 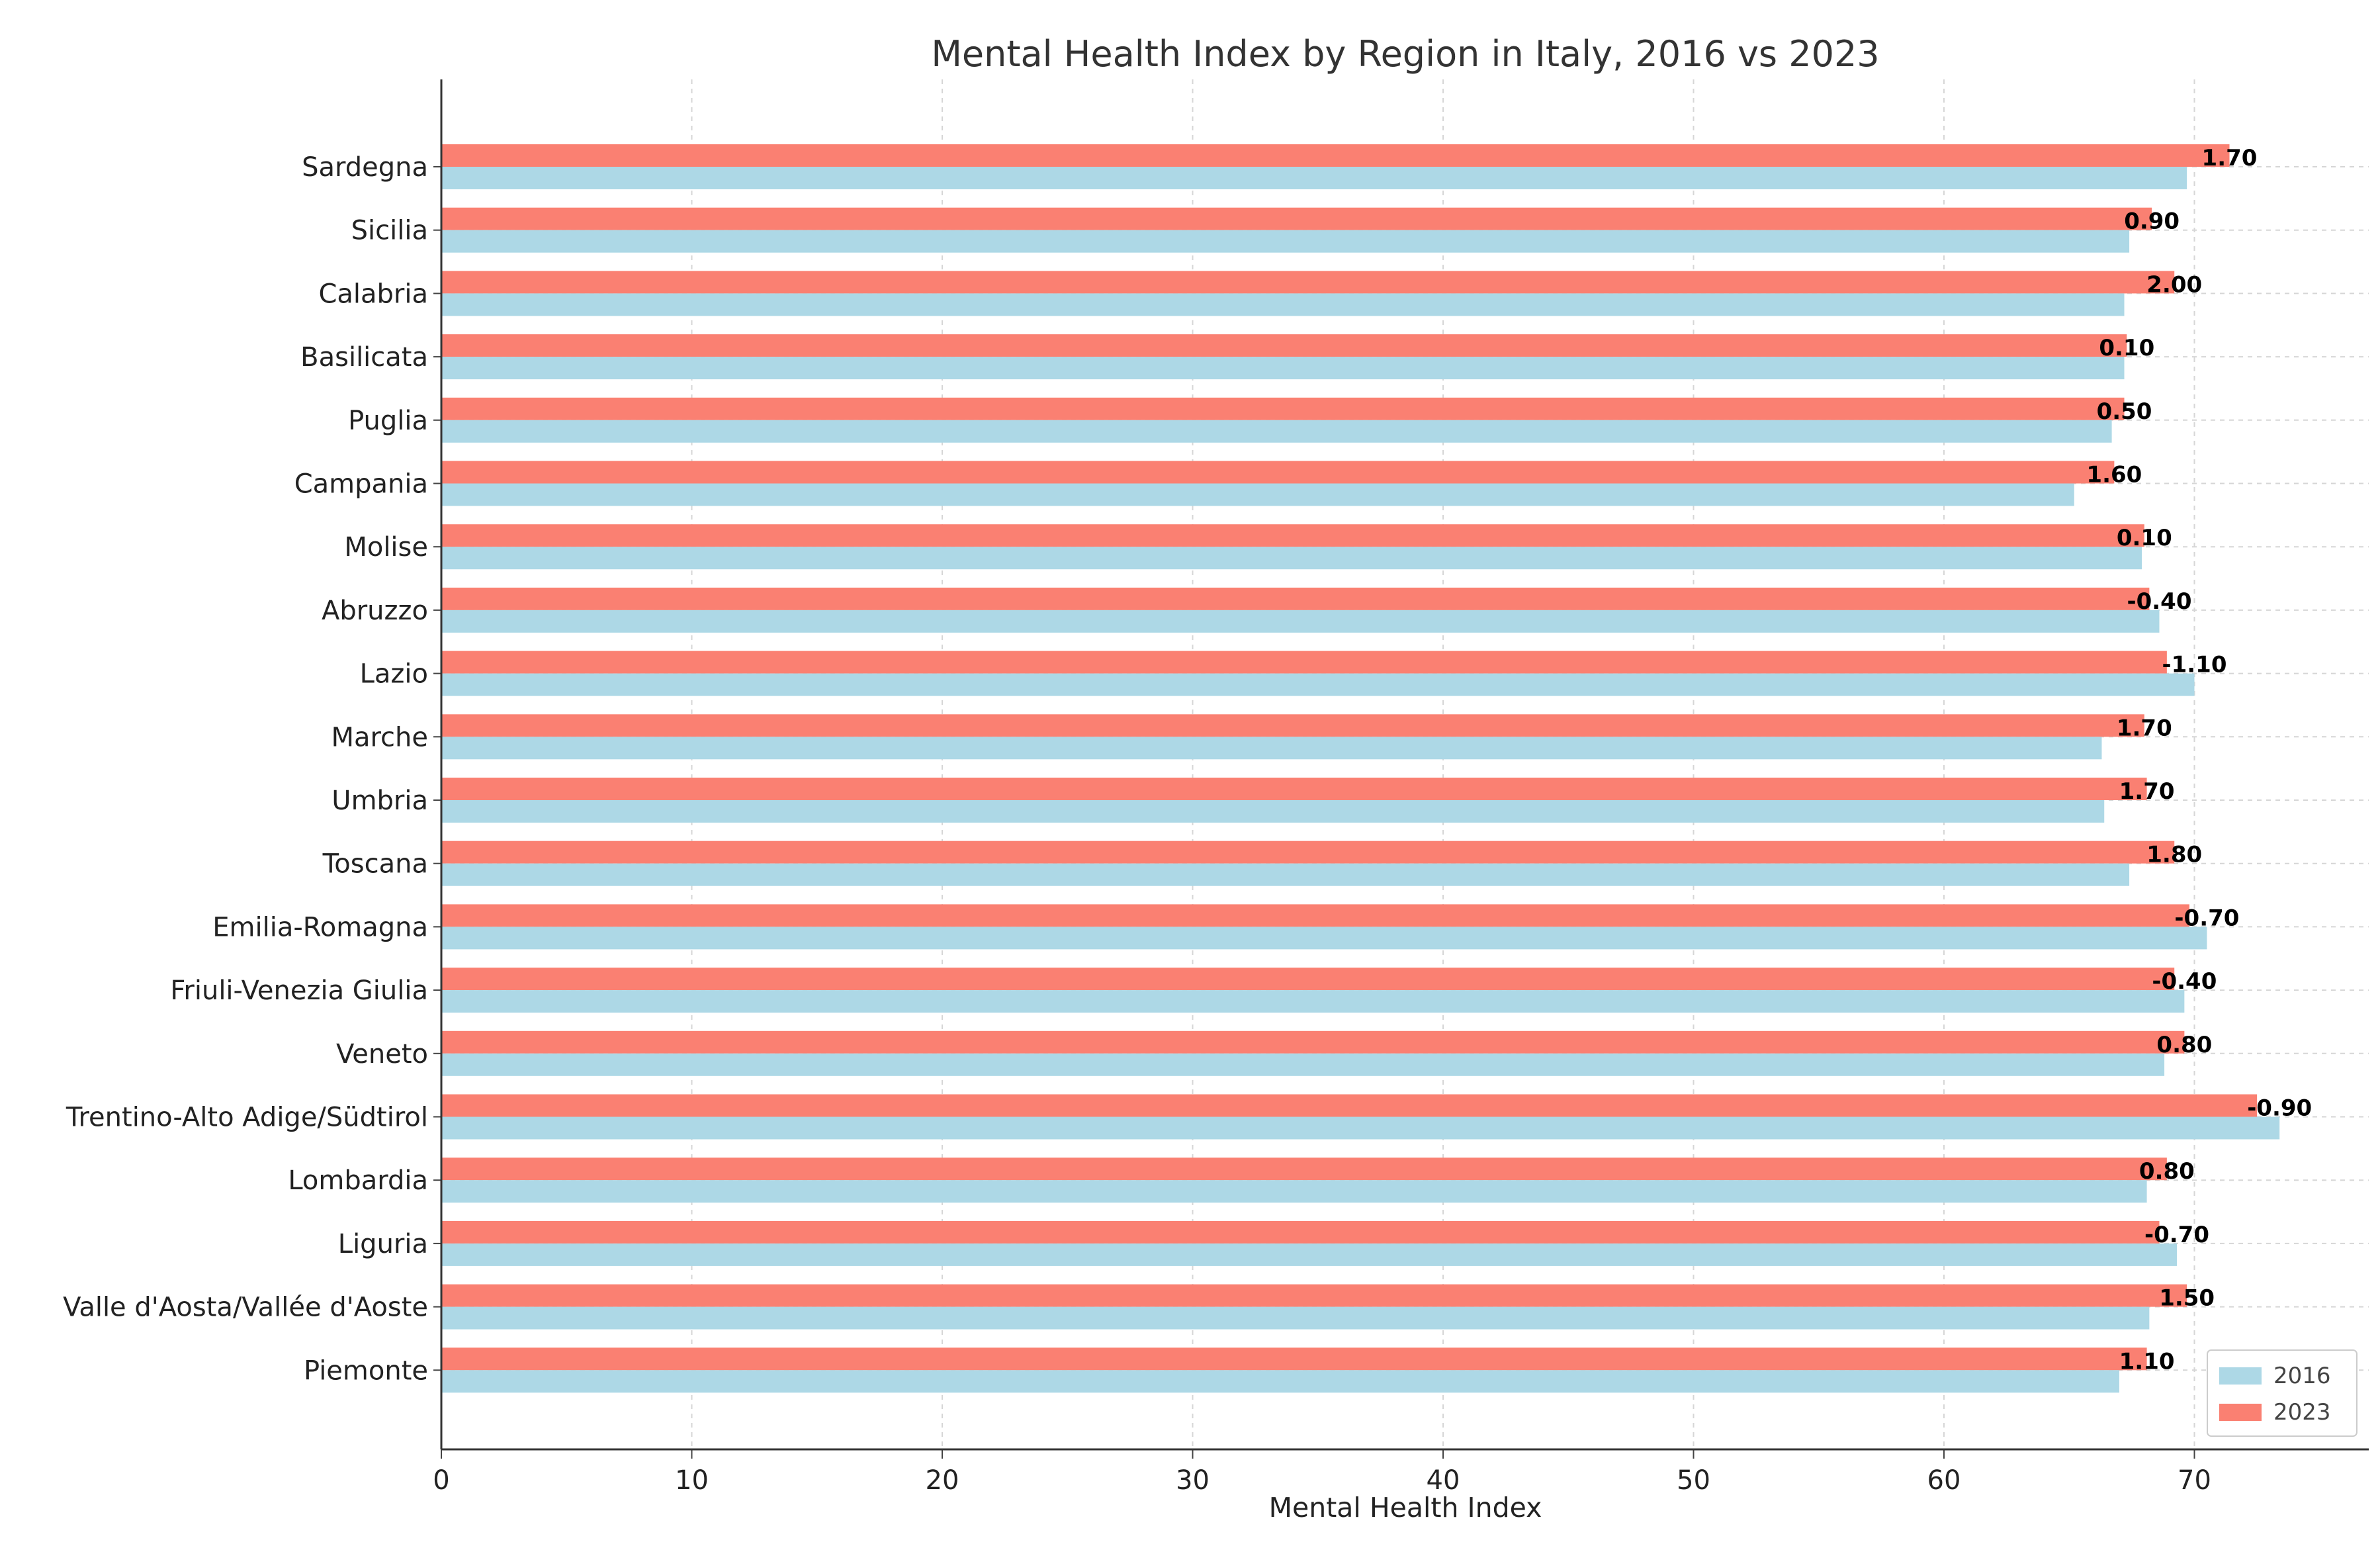 I want to click on x-tick-label: 40, so click(x=1443, y=1480).